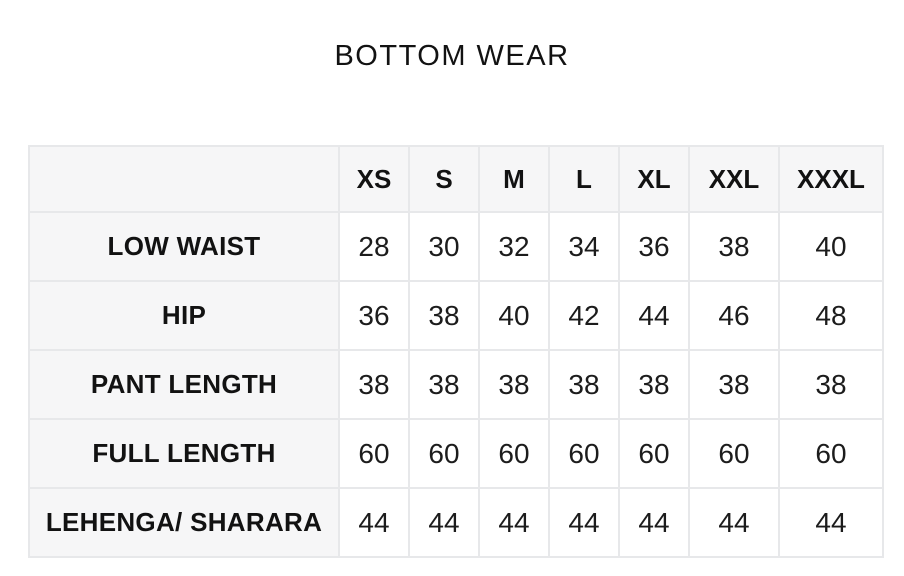 The image size is (904, 576). Describe the element at coordinates (374, 246) in the screenshot. I see `size-value-cell: 28` at that location.